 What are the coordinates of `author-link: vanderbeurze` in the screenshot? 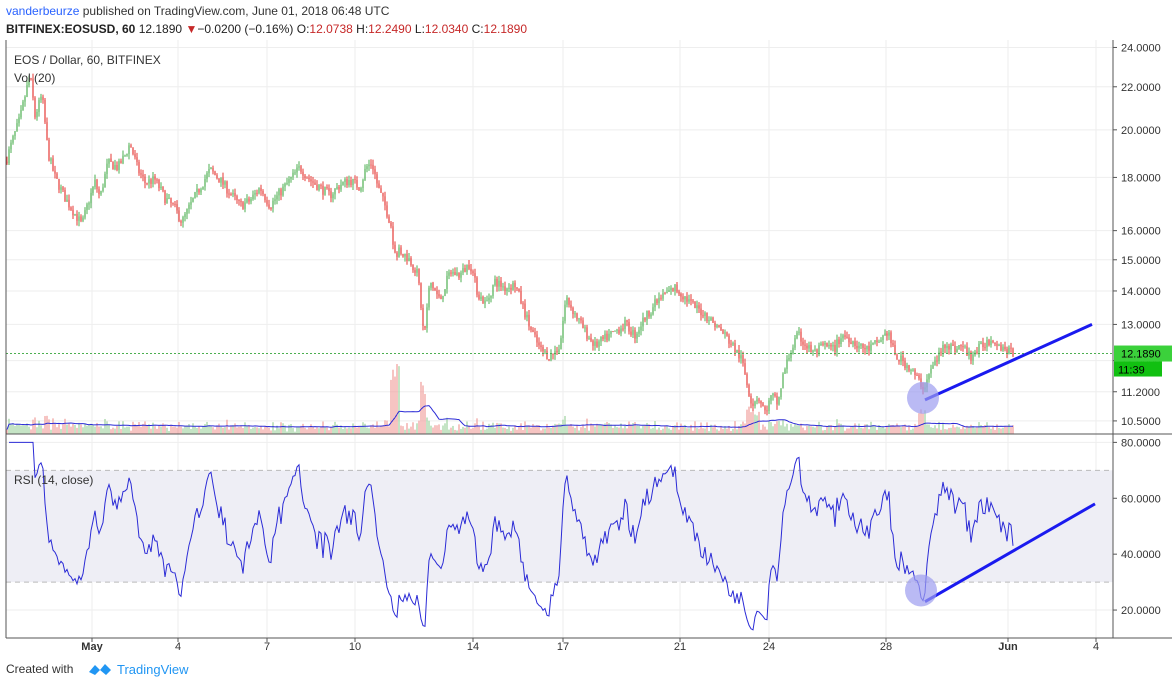 It's located at (43, 11).